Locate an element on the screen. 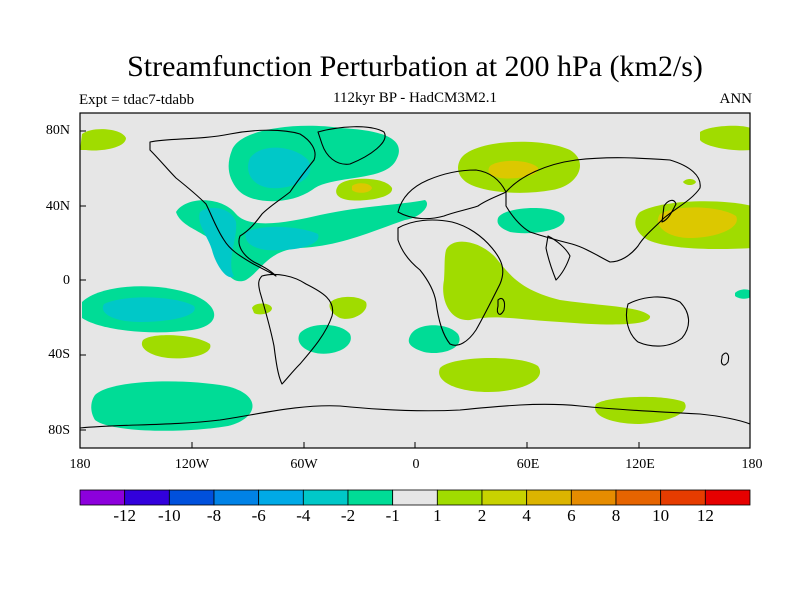 The height and width of the screenshot is (600, 800). lon-tick-120w: 120W is located at coordinates (192, 464).